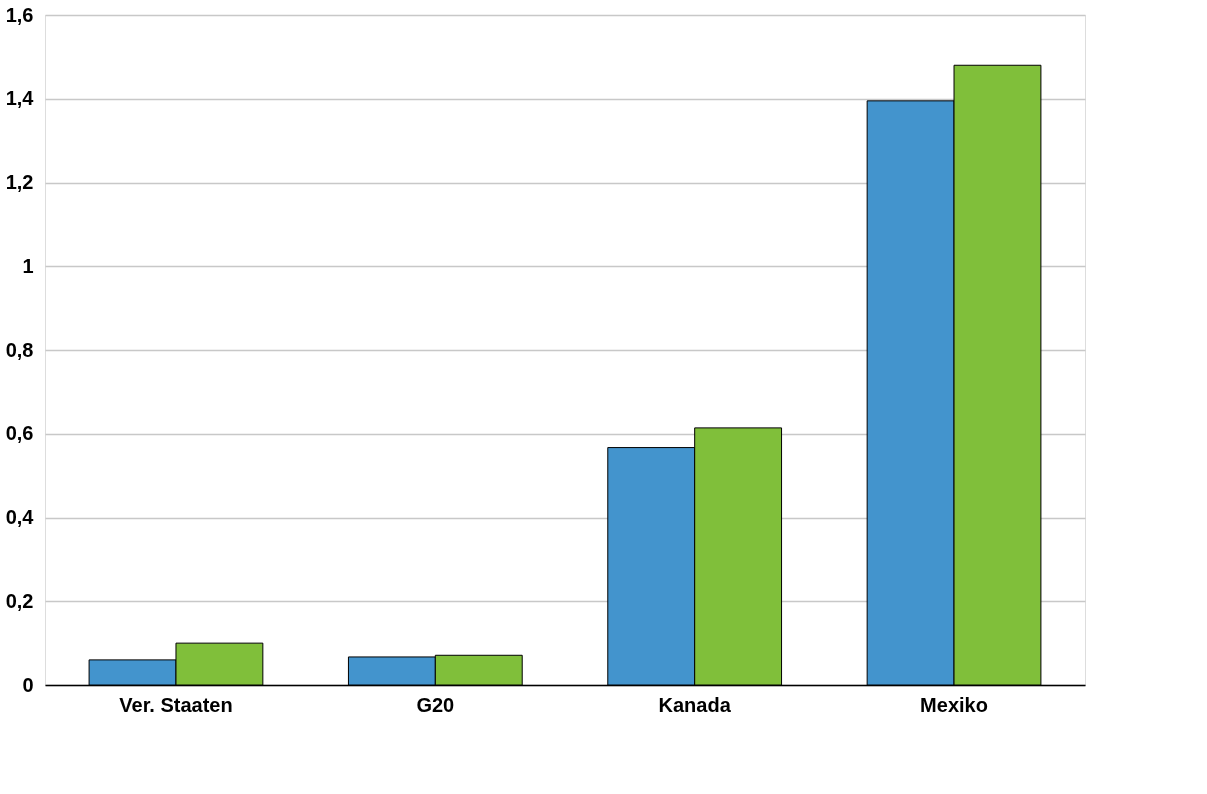 Image resolution: width=1207 pixels, height=794 pixels. I want to click on y-tick-label: 1, so click(28, 265).